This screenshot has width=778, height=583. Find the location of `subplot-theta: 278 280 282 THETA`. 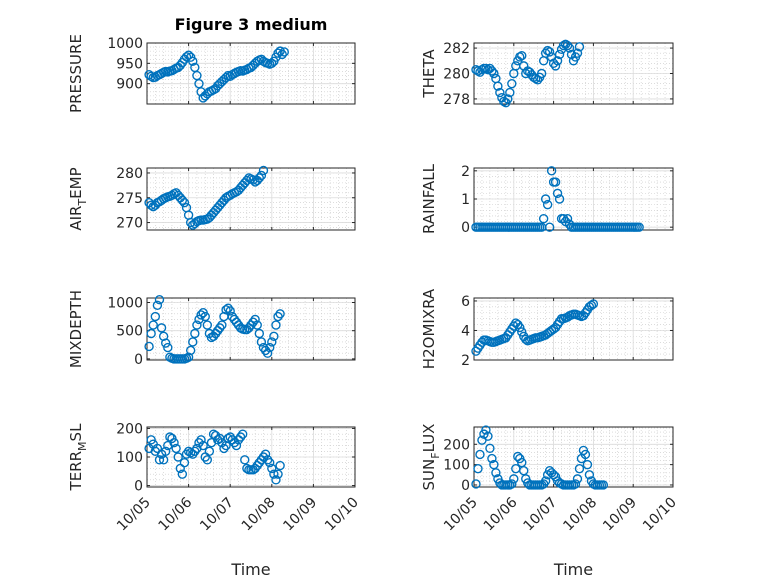

subplot-theta: 278 280 282 THETA is located at coordinates (547, 73).